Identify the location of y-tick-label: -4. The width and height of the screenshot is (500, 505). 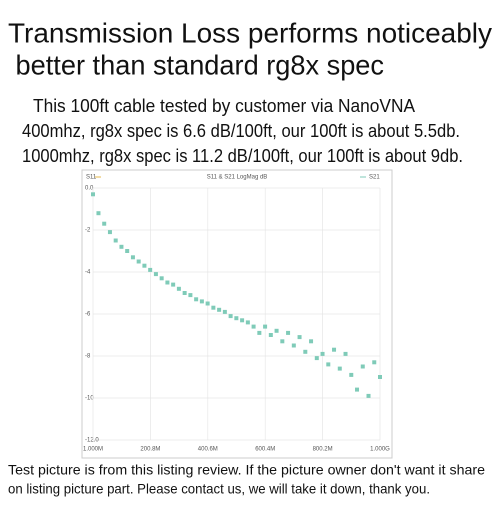
(88, 273).